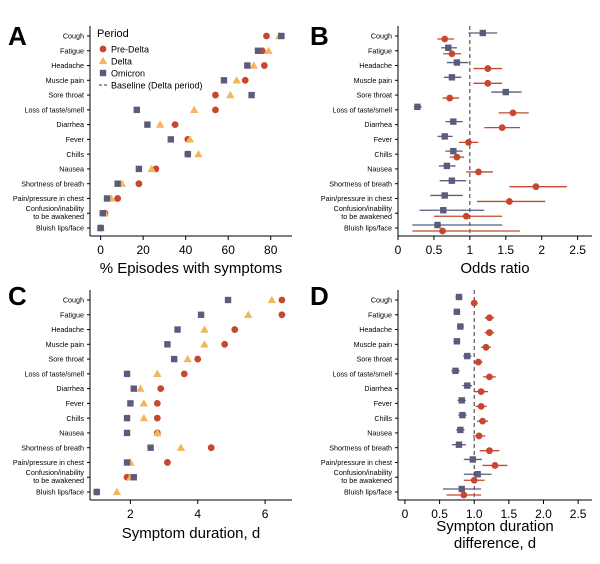 This screenshot has width=600, height=564. Describe the element at coordinates (191, 268) in the screenshot. I see `x-axis-title: % Episodes with symptoms` at that location.